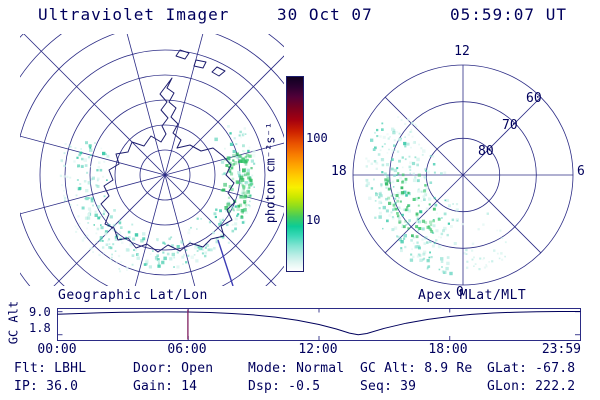 The width and height of the screenshot is (600, 400). Describe the element at coordinates (134, 14) in the screenshot. I see `app-title: Ultraviolet Imager` at that location.